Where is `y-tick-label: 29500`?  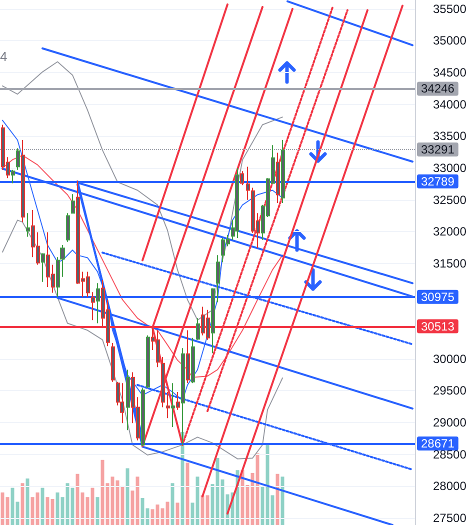 y-tick-label: 29500 is located at coordinates (450, 391).